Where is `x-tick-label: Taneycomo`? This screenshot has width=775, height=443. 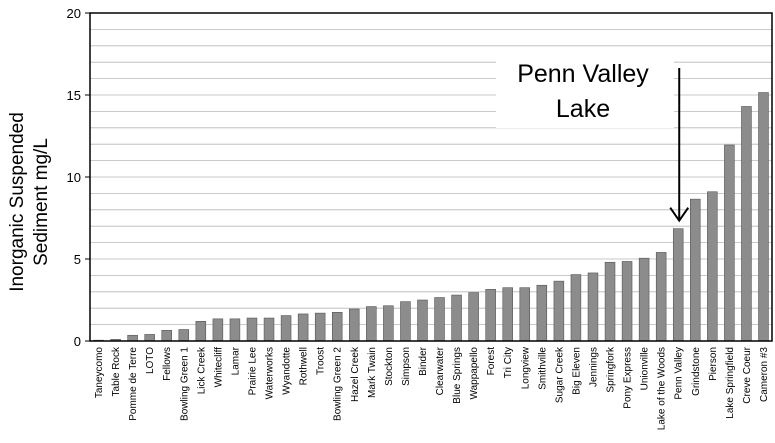
x-tick-label: Taneycomo is located at coordinates (99, 373).